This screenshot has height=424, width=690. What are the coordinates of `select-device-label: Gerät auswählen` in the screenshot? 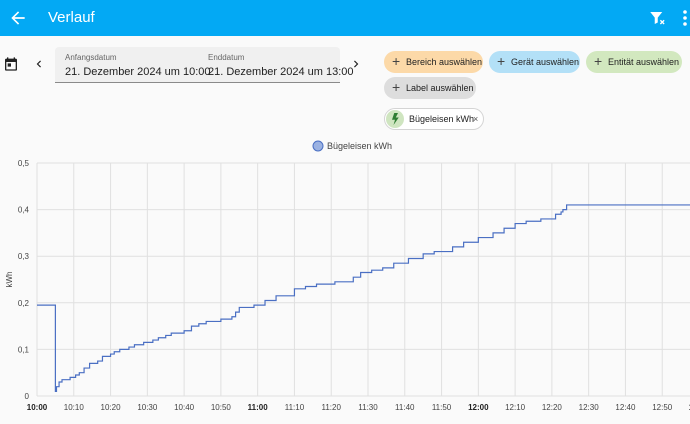 It's located at (545, 62).